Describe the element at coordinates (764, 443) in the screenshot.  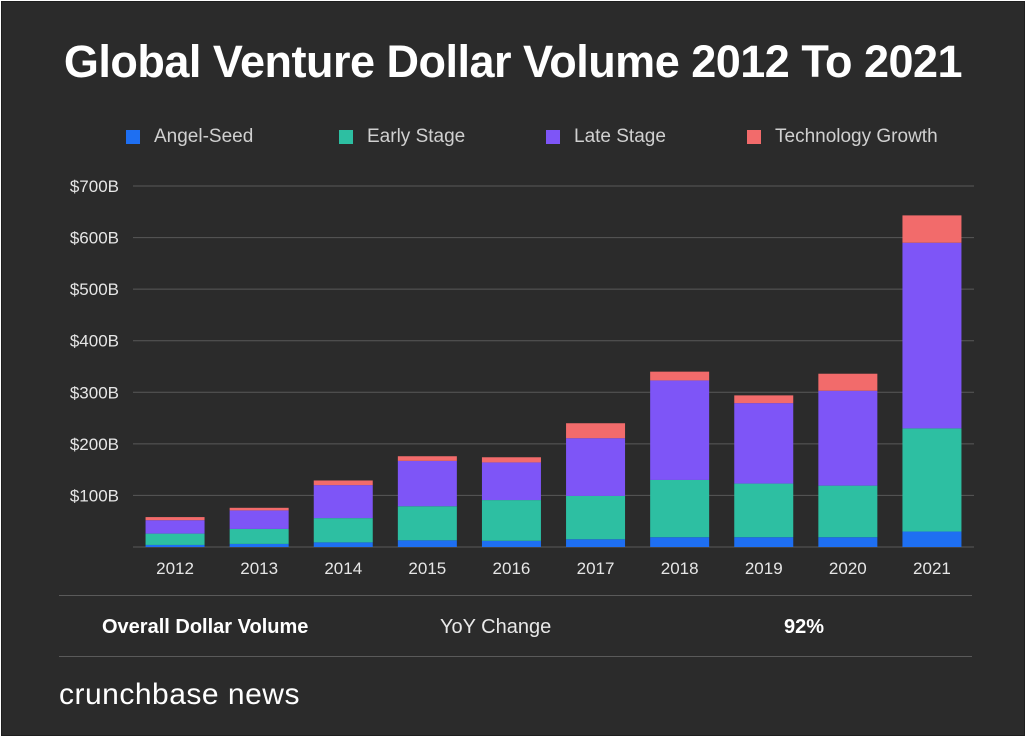
I see `bar-segment-late-stage-2019` at that location.